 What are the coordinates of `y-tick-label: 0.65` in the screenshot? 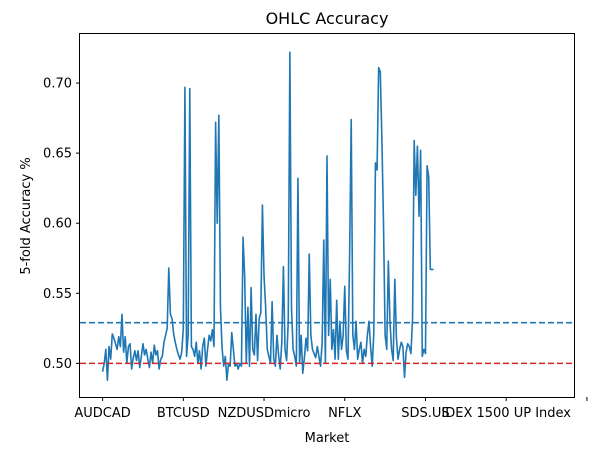 It's located at (57, 154).